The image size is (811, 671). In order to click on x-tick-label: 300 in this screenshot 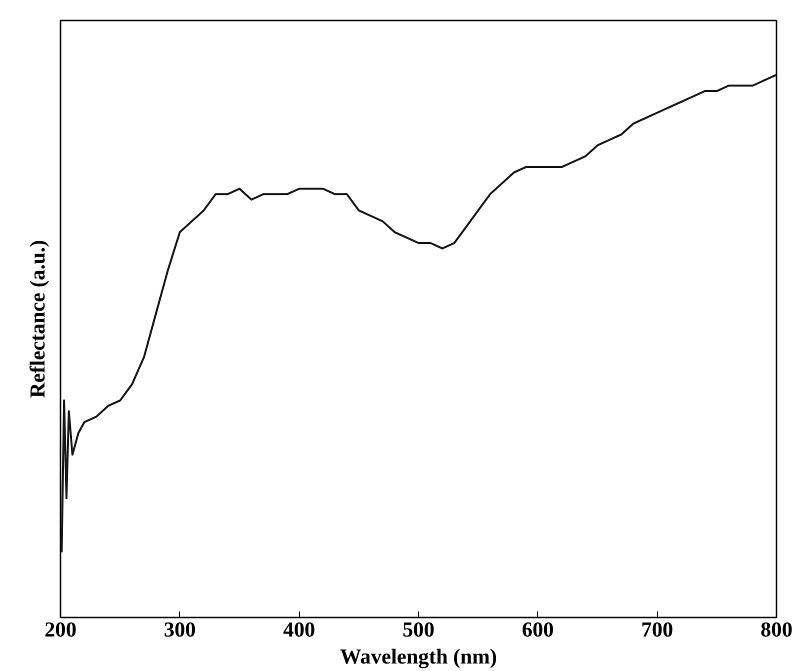, I will do `click(180, 630)`.